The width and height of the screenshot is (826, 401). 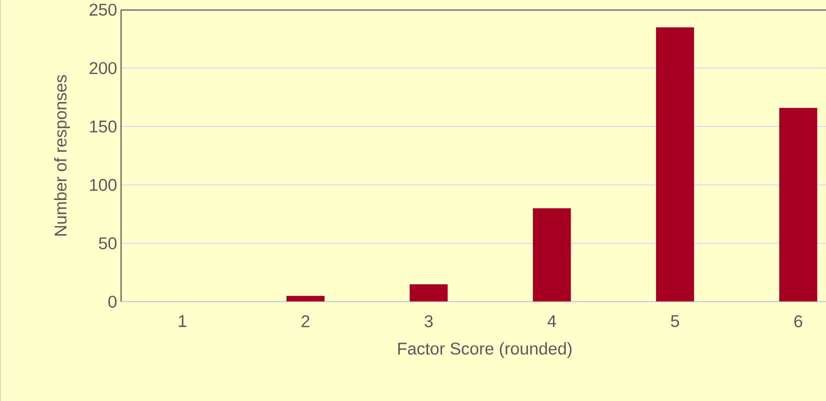 I want to click on x-axis-title: Factor Score (rounded), so click(x=485, y=350).